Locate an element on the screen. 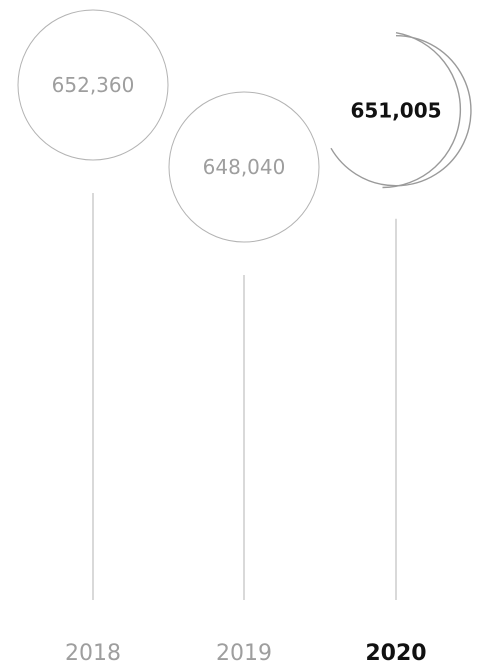 The image size is (483, 668). value-label-2019: 648,040 is located at coordinates (244, 167).